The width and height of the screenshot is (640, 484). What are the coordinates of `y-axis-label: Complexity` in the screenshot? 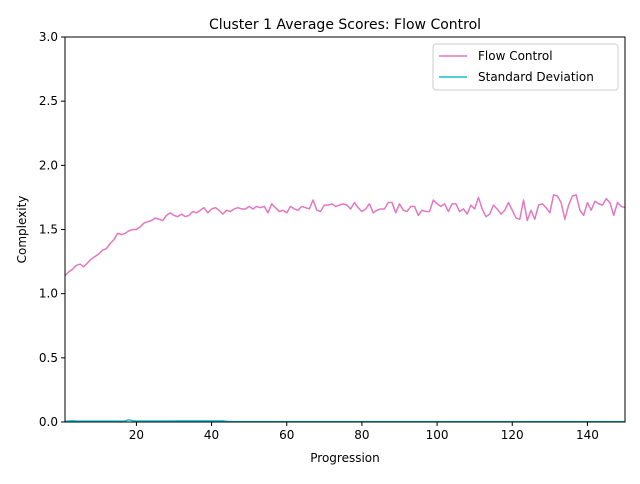 It's located at (22, 230).